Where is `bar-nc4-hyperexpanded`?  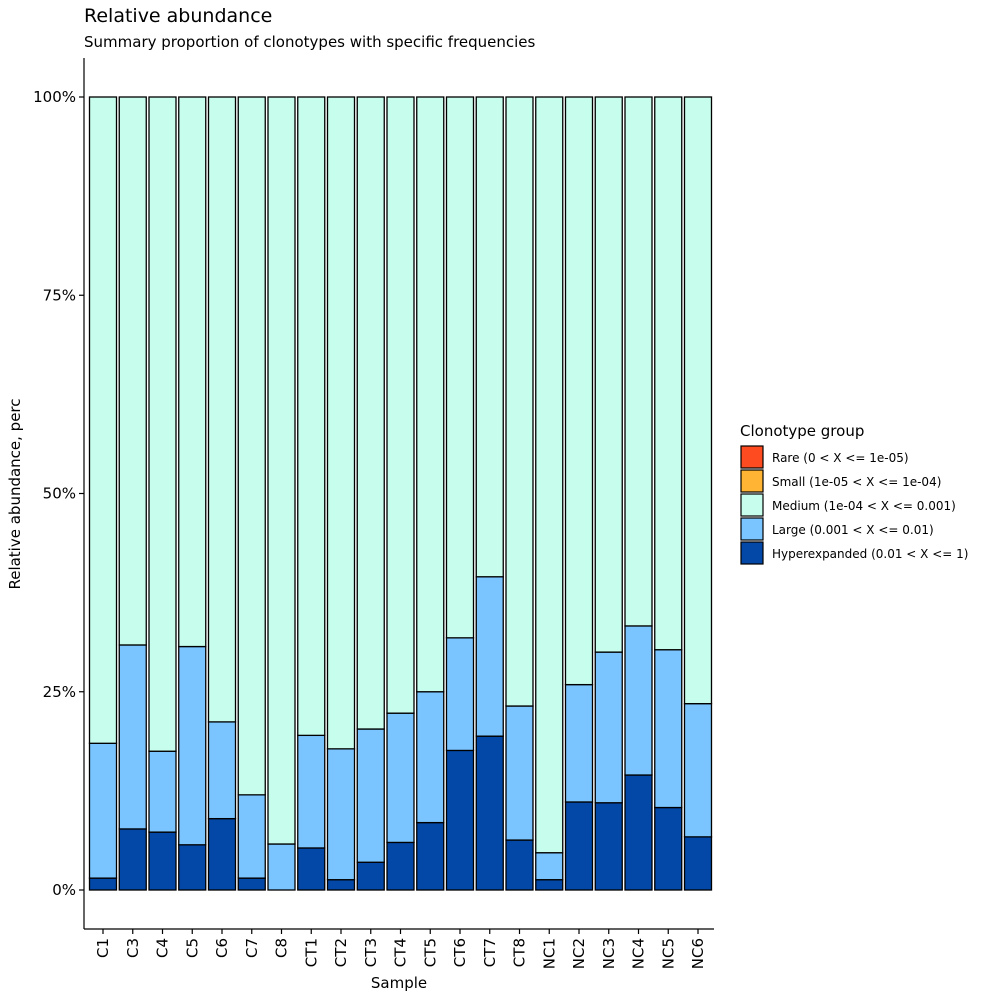 bar-nc4-hyperexpanded is located at coordinates (638, 832).